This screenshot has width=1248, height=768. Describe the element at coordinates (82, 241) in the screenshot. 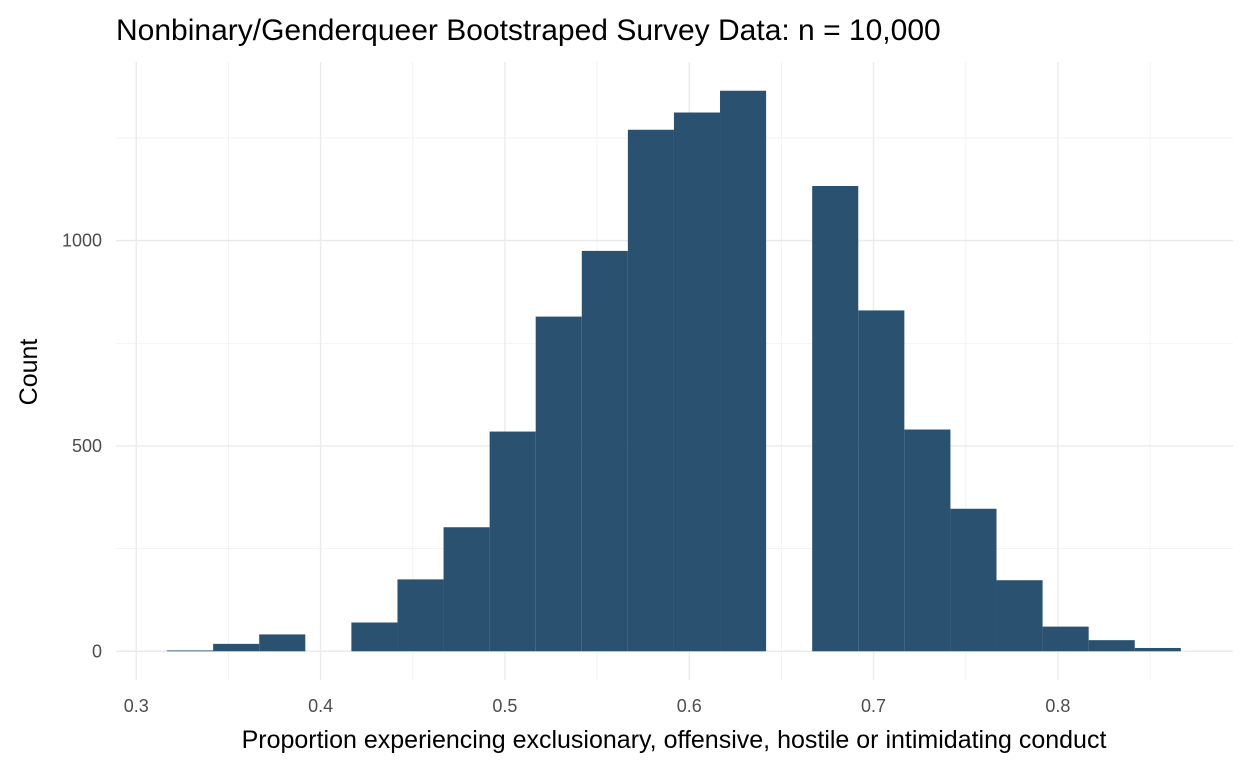

I see `y-tick-label: 1000` at that location.